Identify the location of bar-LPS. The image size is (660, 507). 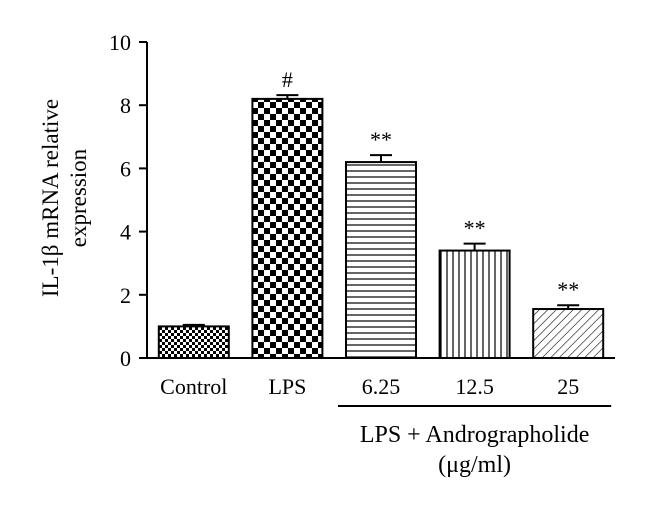
(287, 228).